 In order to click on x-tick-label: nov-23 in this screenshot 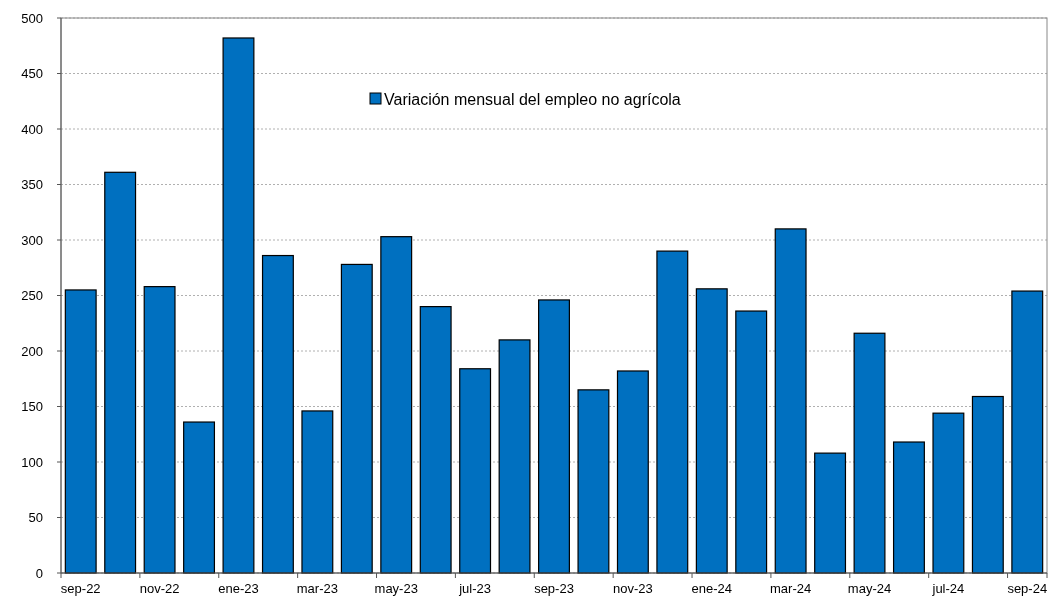, I will do `click(633, 588)`.